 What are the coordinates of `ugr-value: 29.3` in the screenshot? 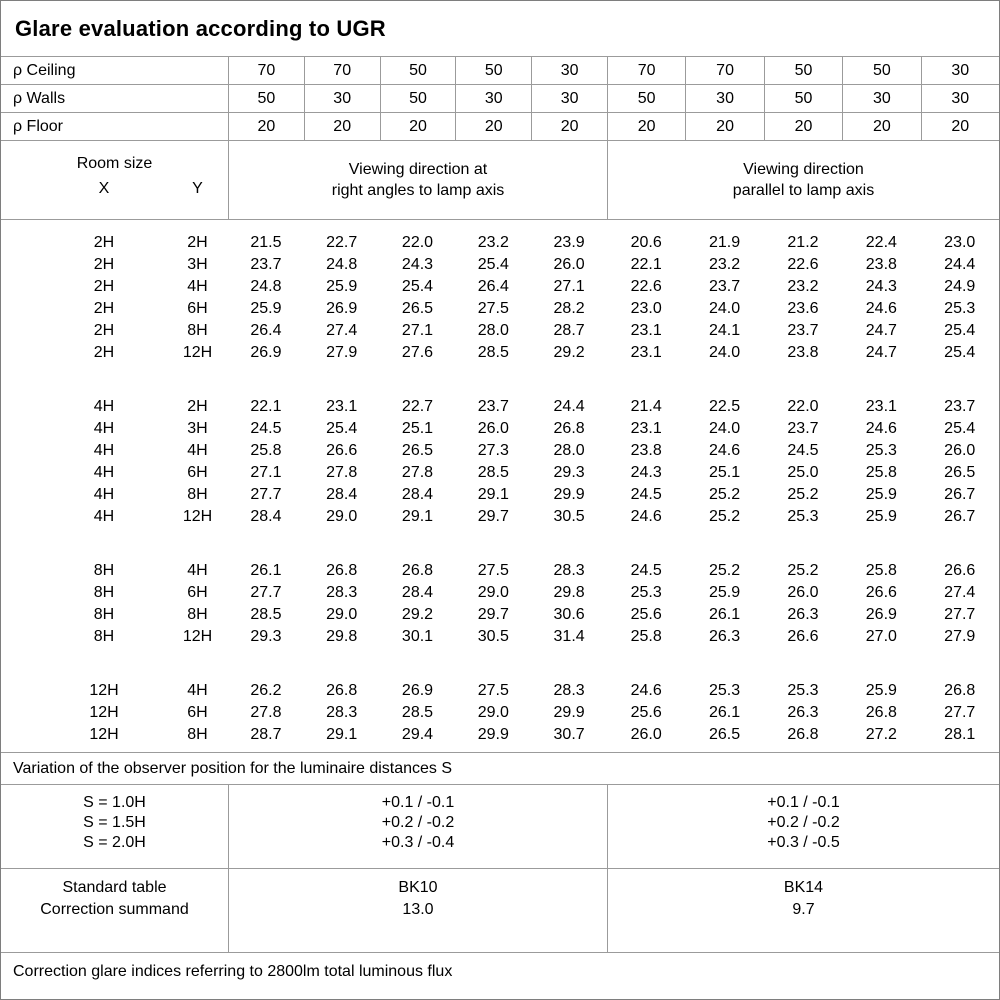 It's located at (266, 636).